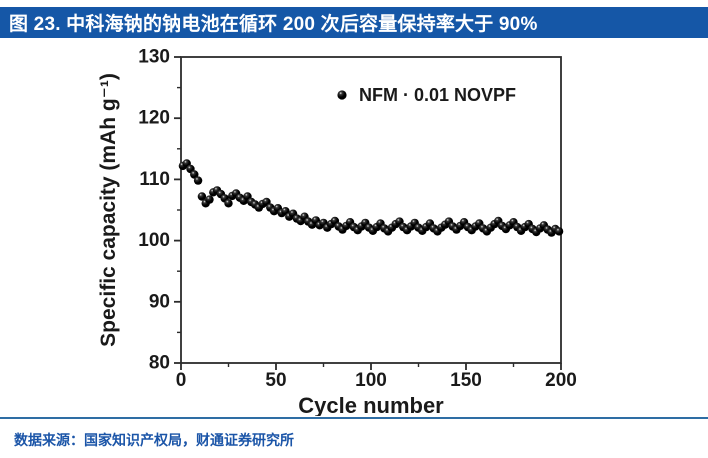  What do you see at coordinates (108, 210) in the screenshot?
I see `y-axis-title: Specific capacity (mAh g⁻¹)` at bounding box center [108, 210].